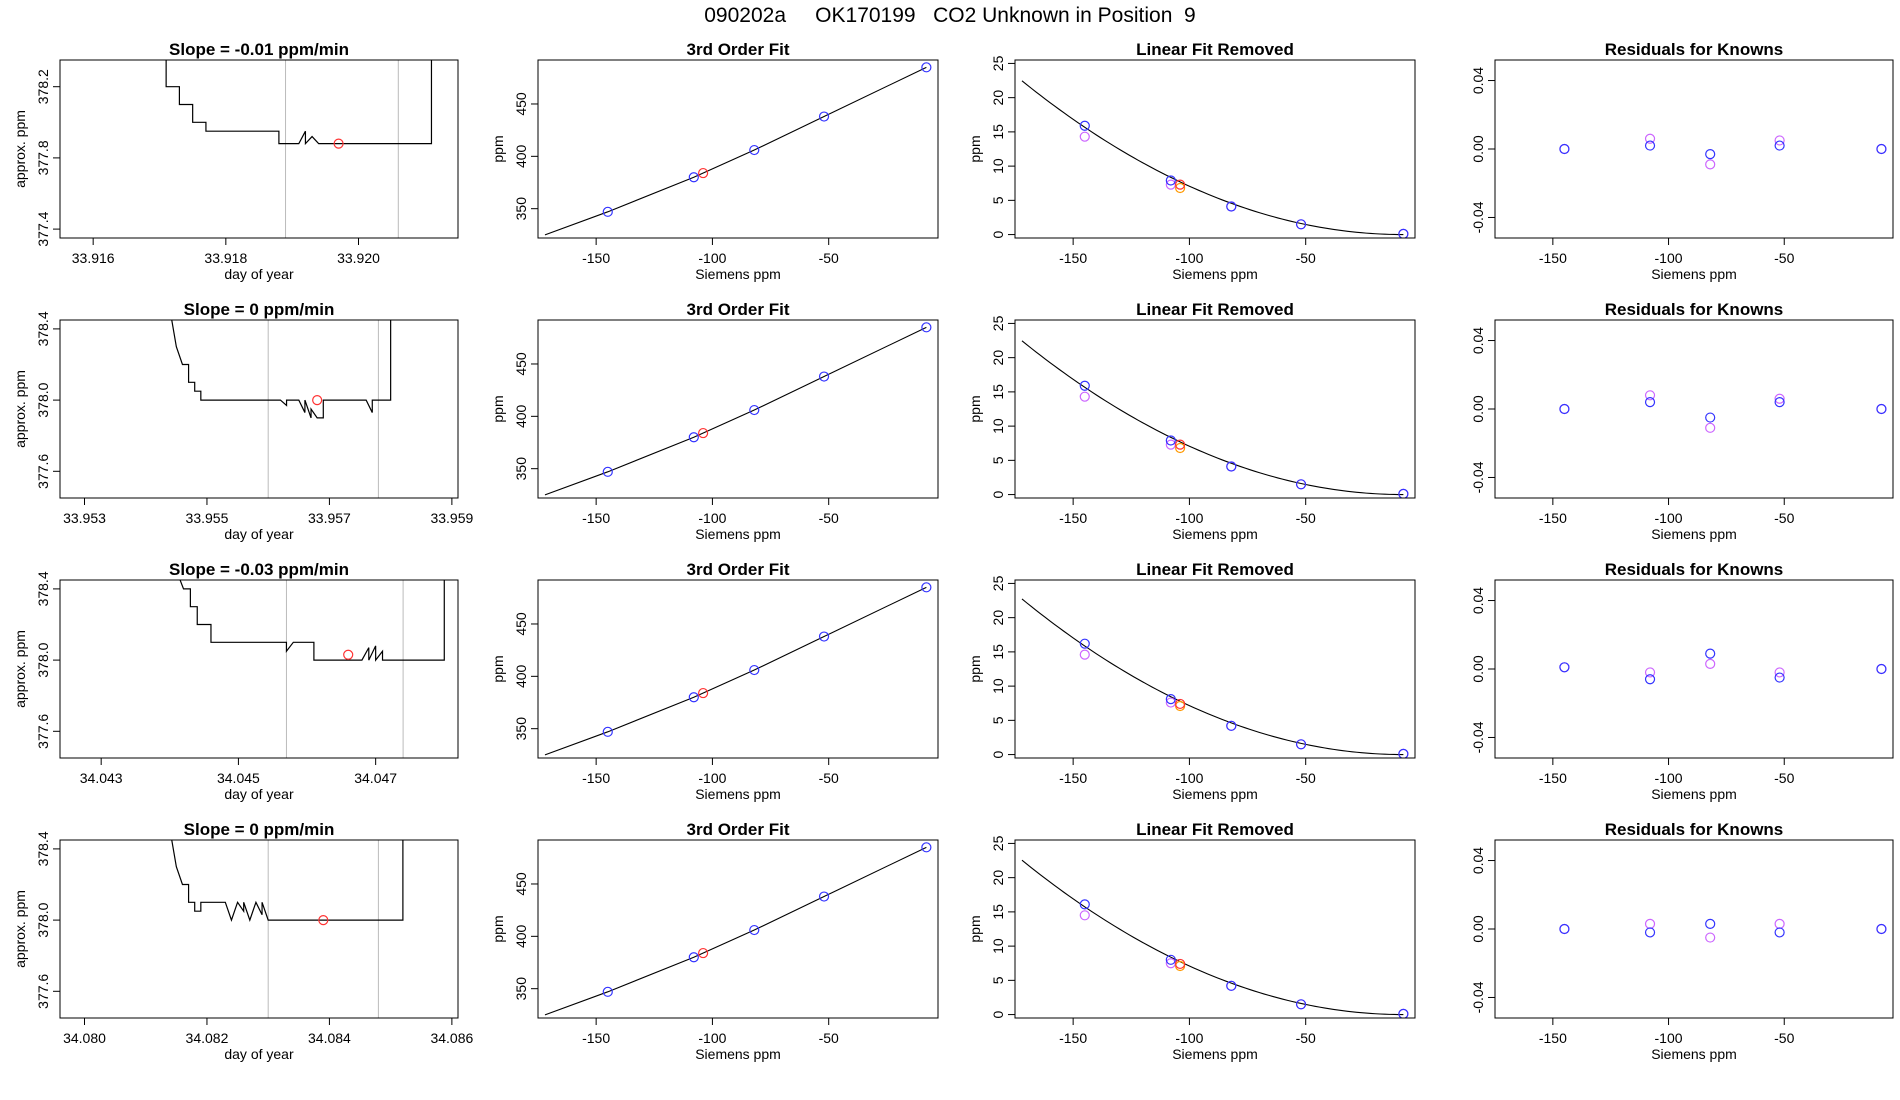 The width and height of the screenshot is (1900, 1100). Describe the element at coordinates (259, 569) in the screenshot. I see `chart-title: Slope = -0.03 ppm/min` at that location.